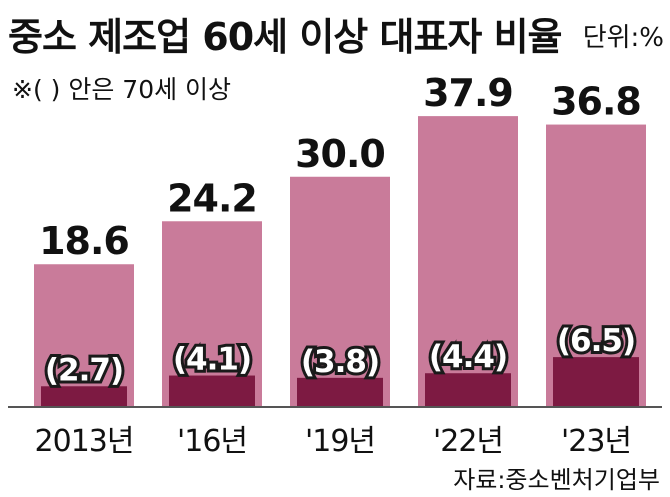  What do you see at coordinates (84, 441) in the screenshot?
I see `x-tick-label: 2013년` at bounding box center [84, 441].